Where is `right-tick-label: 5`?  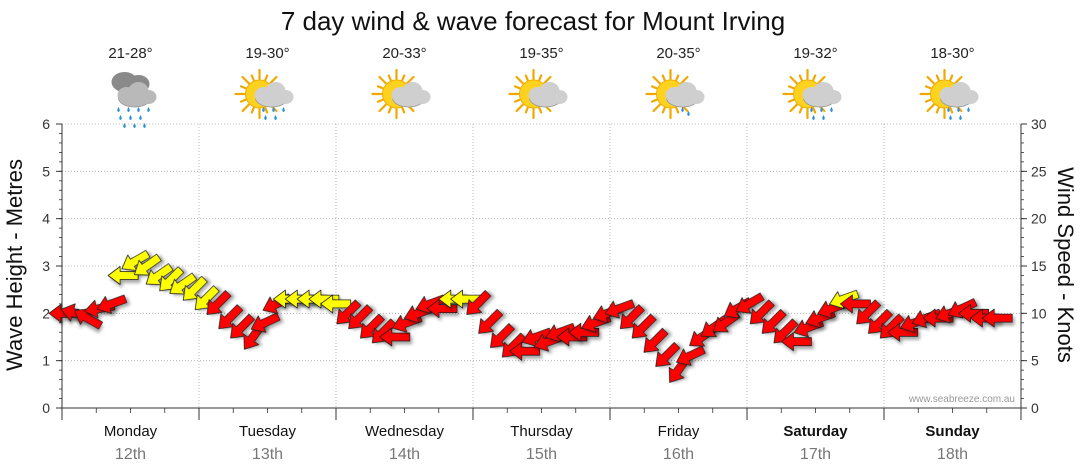
right-tick-label: 5 is located at coordinates (1035, 361).